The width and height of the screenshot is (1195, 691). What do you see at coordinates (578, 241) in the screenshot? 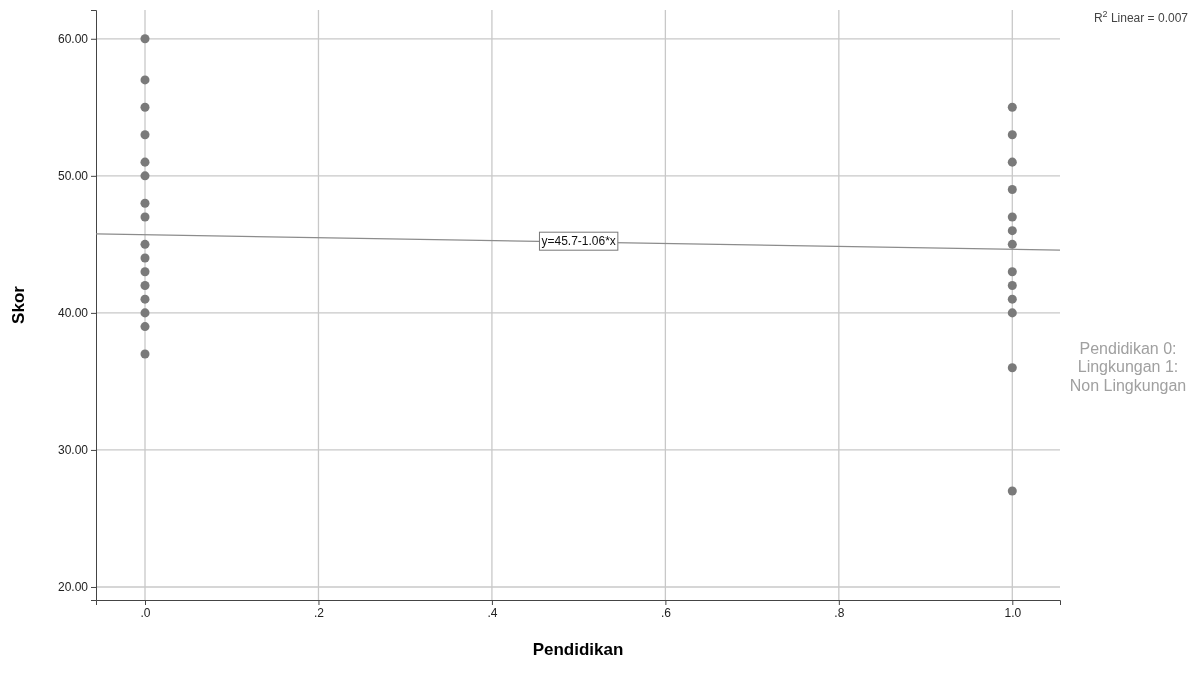
I see `annotation: y=45.7-1.06*x` at bounding box center [578, 241].